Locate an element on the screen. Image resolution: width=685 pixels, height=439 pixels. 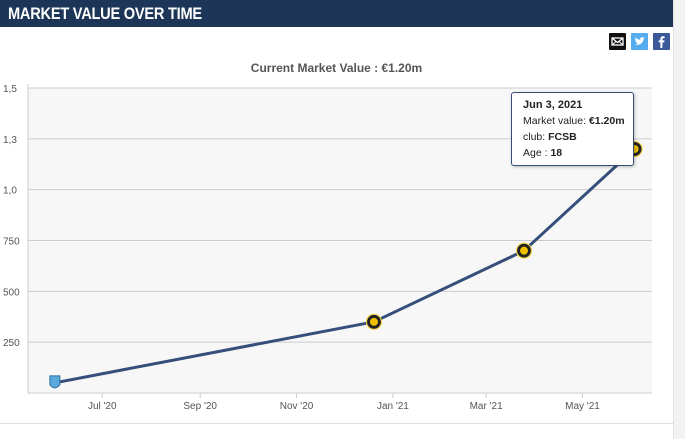
page-scroll-edge is located at coordinates (679, 219).